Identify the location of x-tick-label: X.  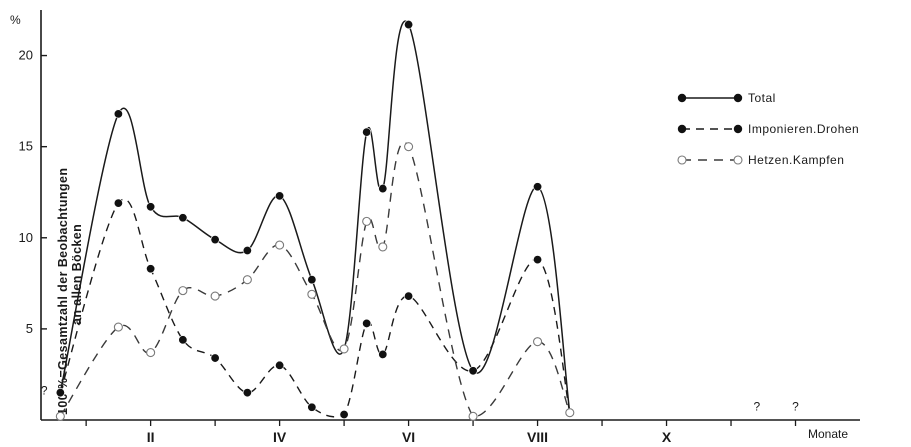
(667, 437).